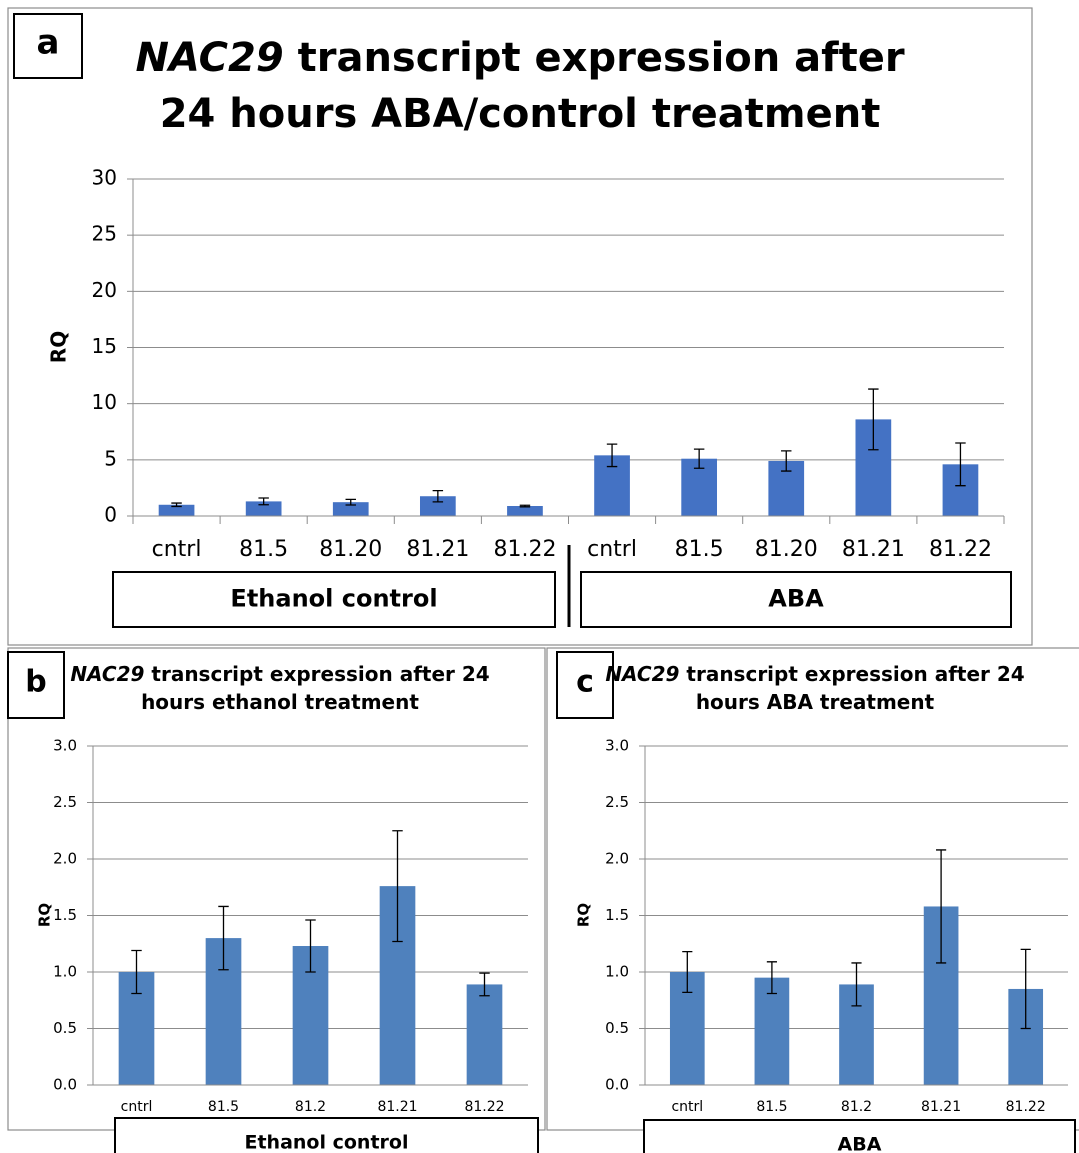 Image resolution: width=1079 pixels, height=1153 pixels. What do you see at coordinates (104, 234) in the screenshot?
I see `y-tick-label: 25` at bounding box center [104, 234].